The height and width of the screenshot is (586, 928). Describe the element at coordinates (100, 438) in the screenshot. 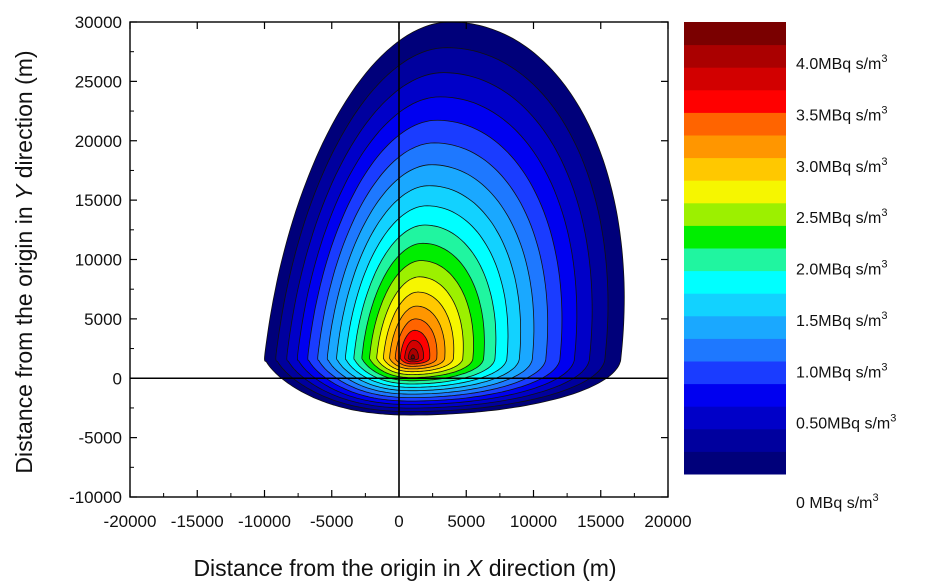

I see `y-tick-label: -5000` at that location.